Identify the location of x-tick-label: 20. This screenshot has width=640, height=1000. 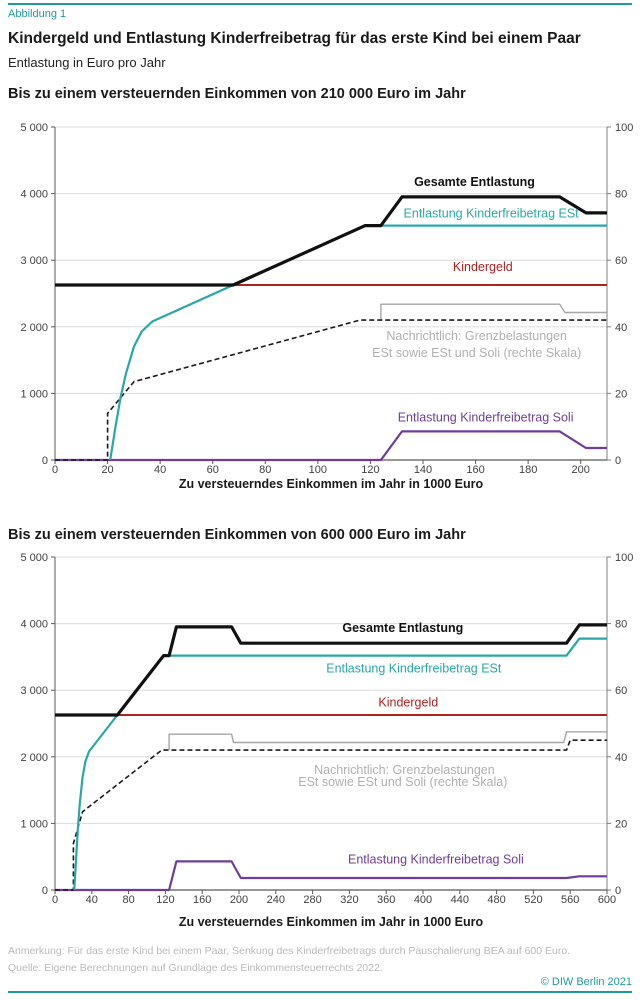
(107, 470).